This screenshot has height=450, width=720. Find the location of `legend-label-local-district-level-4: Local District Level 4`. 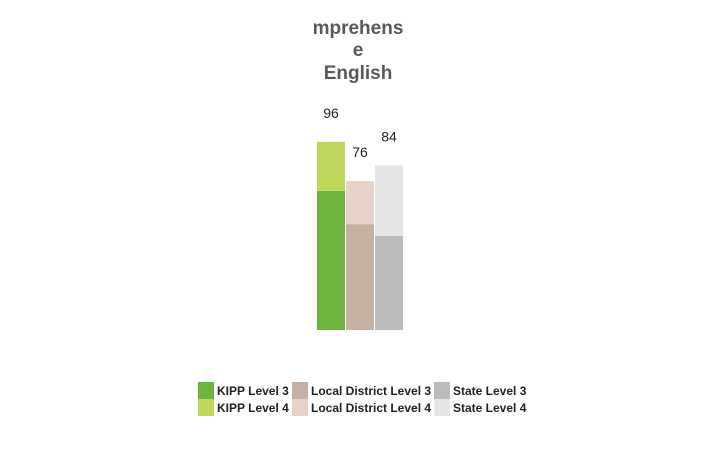

legend-label-local-district-level-4: Local District Level 4 is located at coordinates (371, 408).